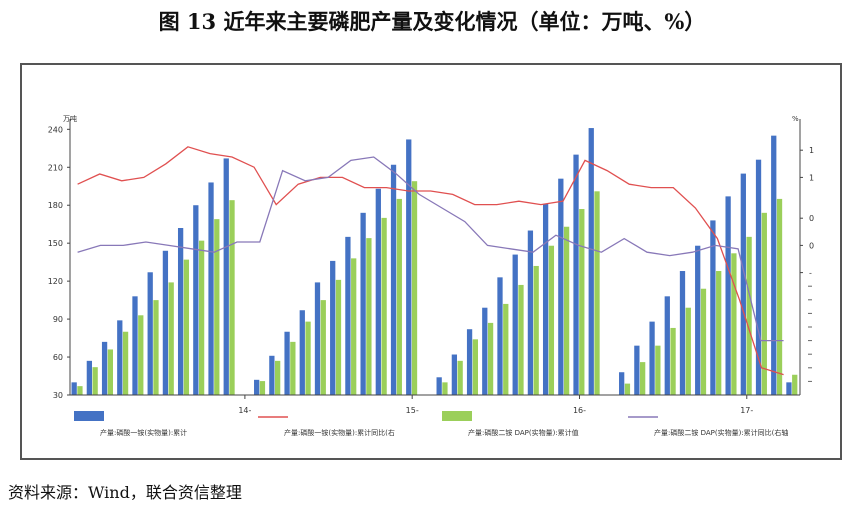  Describe the element at coordinates (55, 167) in the screenshot. I see `left-tick-label: 210` at that location.